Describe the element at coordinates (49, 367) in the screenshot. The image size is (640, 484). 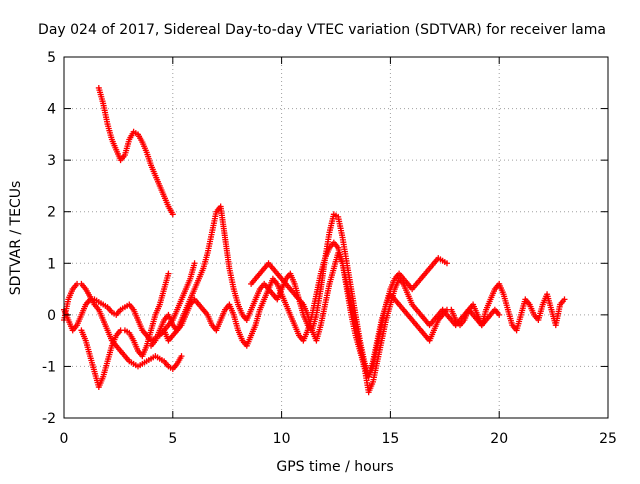
I see `y-tick-label: -1` at that location.